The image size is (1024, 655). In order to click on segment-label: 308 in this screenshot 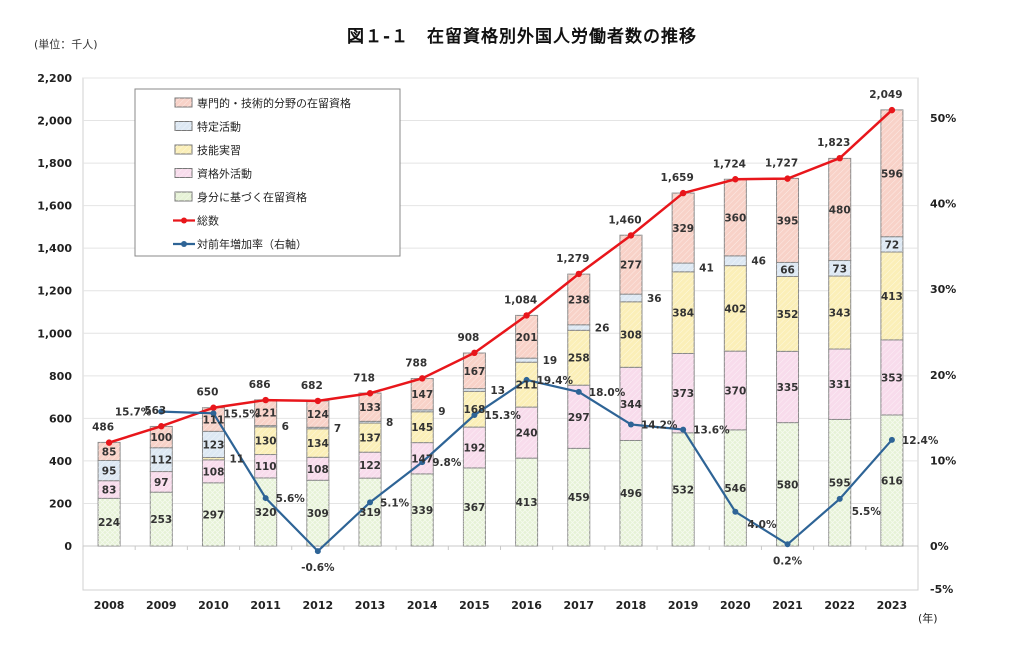, I will do `click(631, 336)`.